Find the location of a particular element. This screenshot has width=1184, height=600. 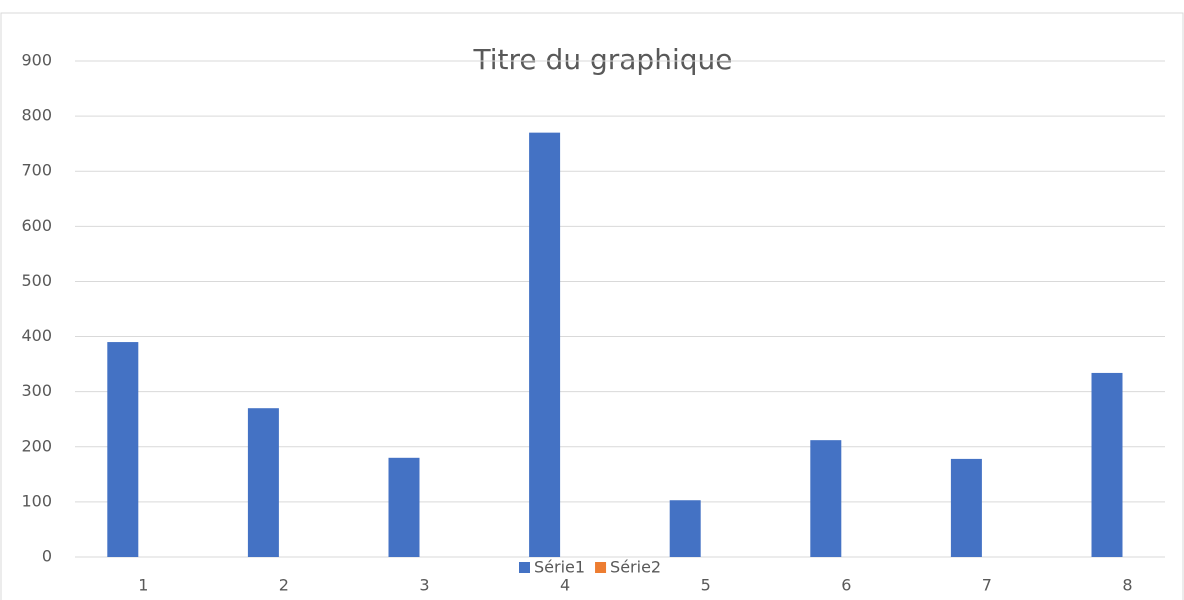

y-tick-label: 0 is located at coordinates (47, 556).